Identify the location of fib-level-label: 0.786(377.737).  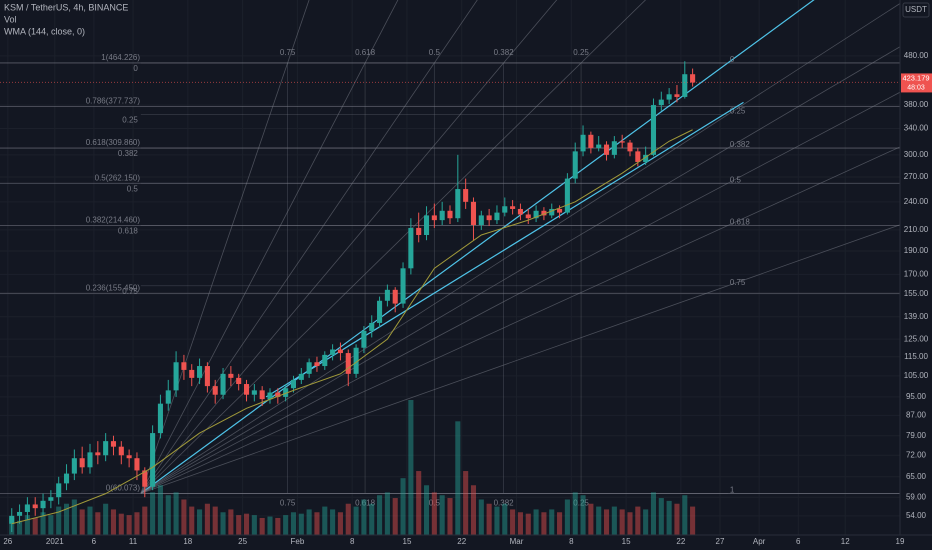
(113, 100).